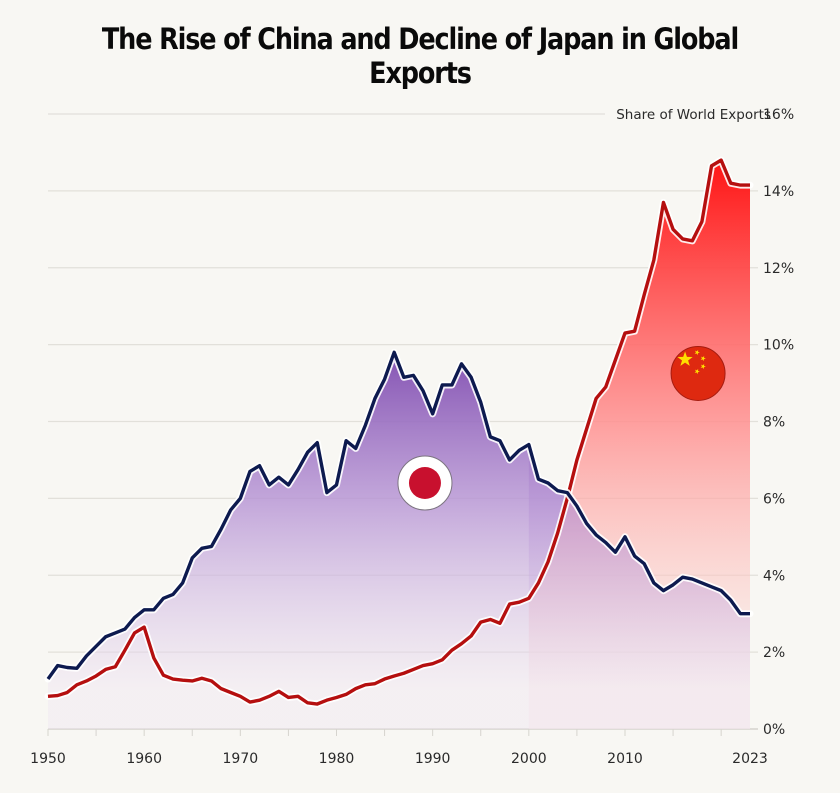  Describe the element at coordinates (625, 759) in the screenshot. I see `x-tick-label: 2010` at that location.